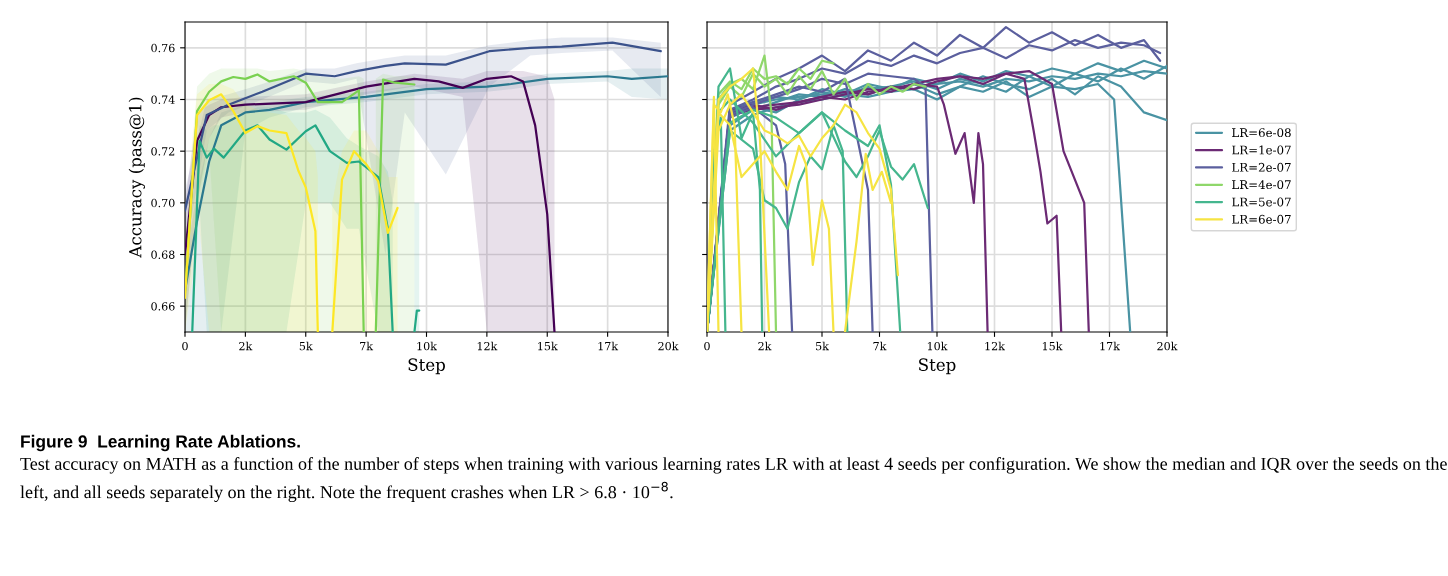 This screenshot has height=576, width=1448. Describe the element at coordinates (163, 99) in the screenshot. I see `y-tick-label: 0.74` at that location.